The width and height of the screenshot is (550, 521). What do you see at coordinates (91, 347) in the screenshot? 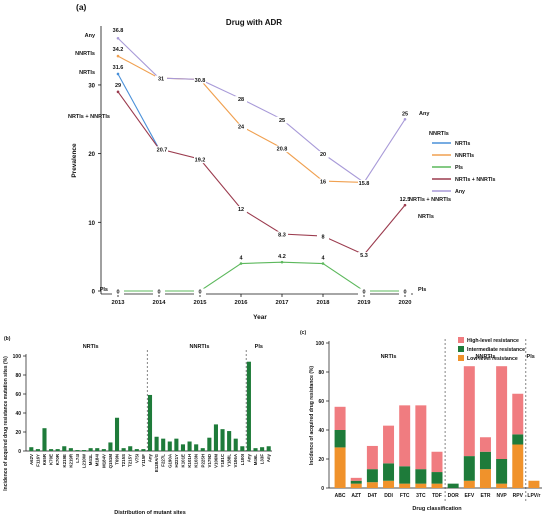
I see `group-label: NRTIs` at bounding box center [91, 347].